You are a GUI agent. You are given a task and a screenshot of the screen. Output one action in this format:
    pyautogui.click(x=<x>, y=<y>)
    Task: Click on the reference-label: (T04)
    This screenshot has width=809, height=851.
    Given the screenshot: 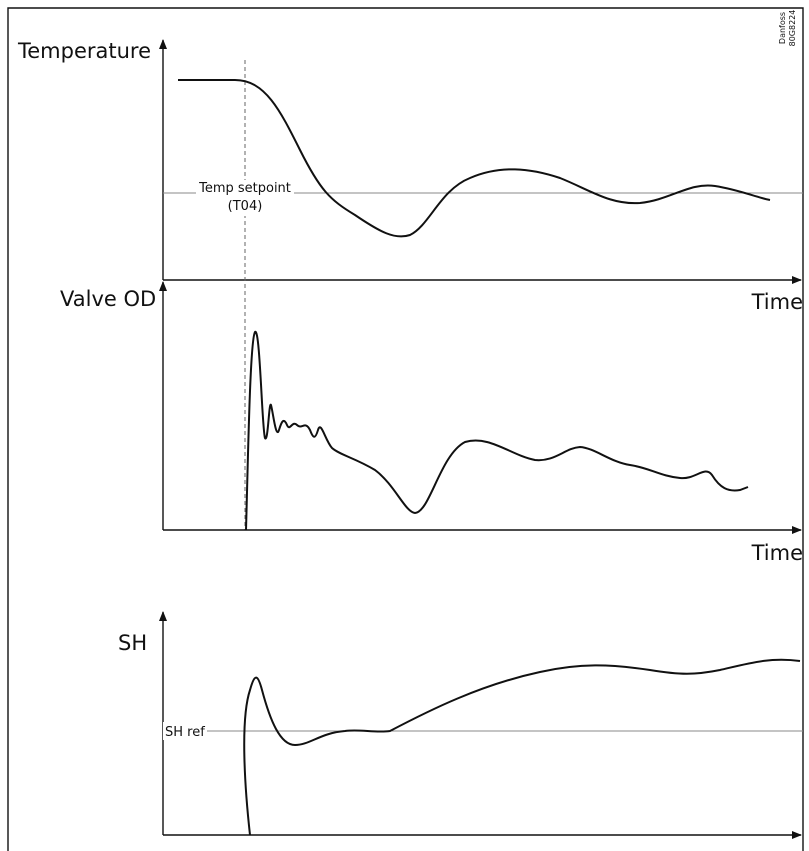 What is the action you would take?
    pyautogui.click(x=245, y=206)
    